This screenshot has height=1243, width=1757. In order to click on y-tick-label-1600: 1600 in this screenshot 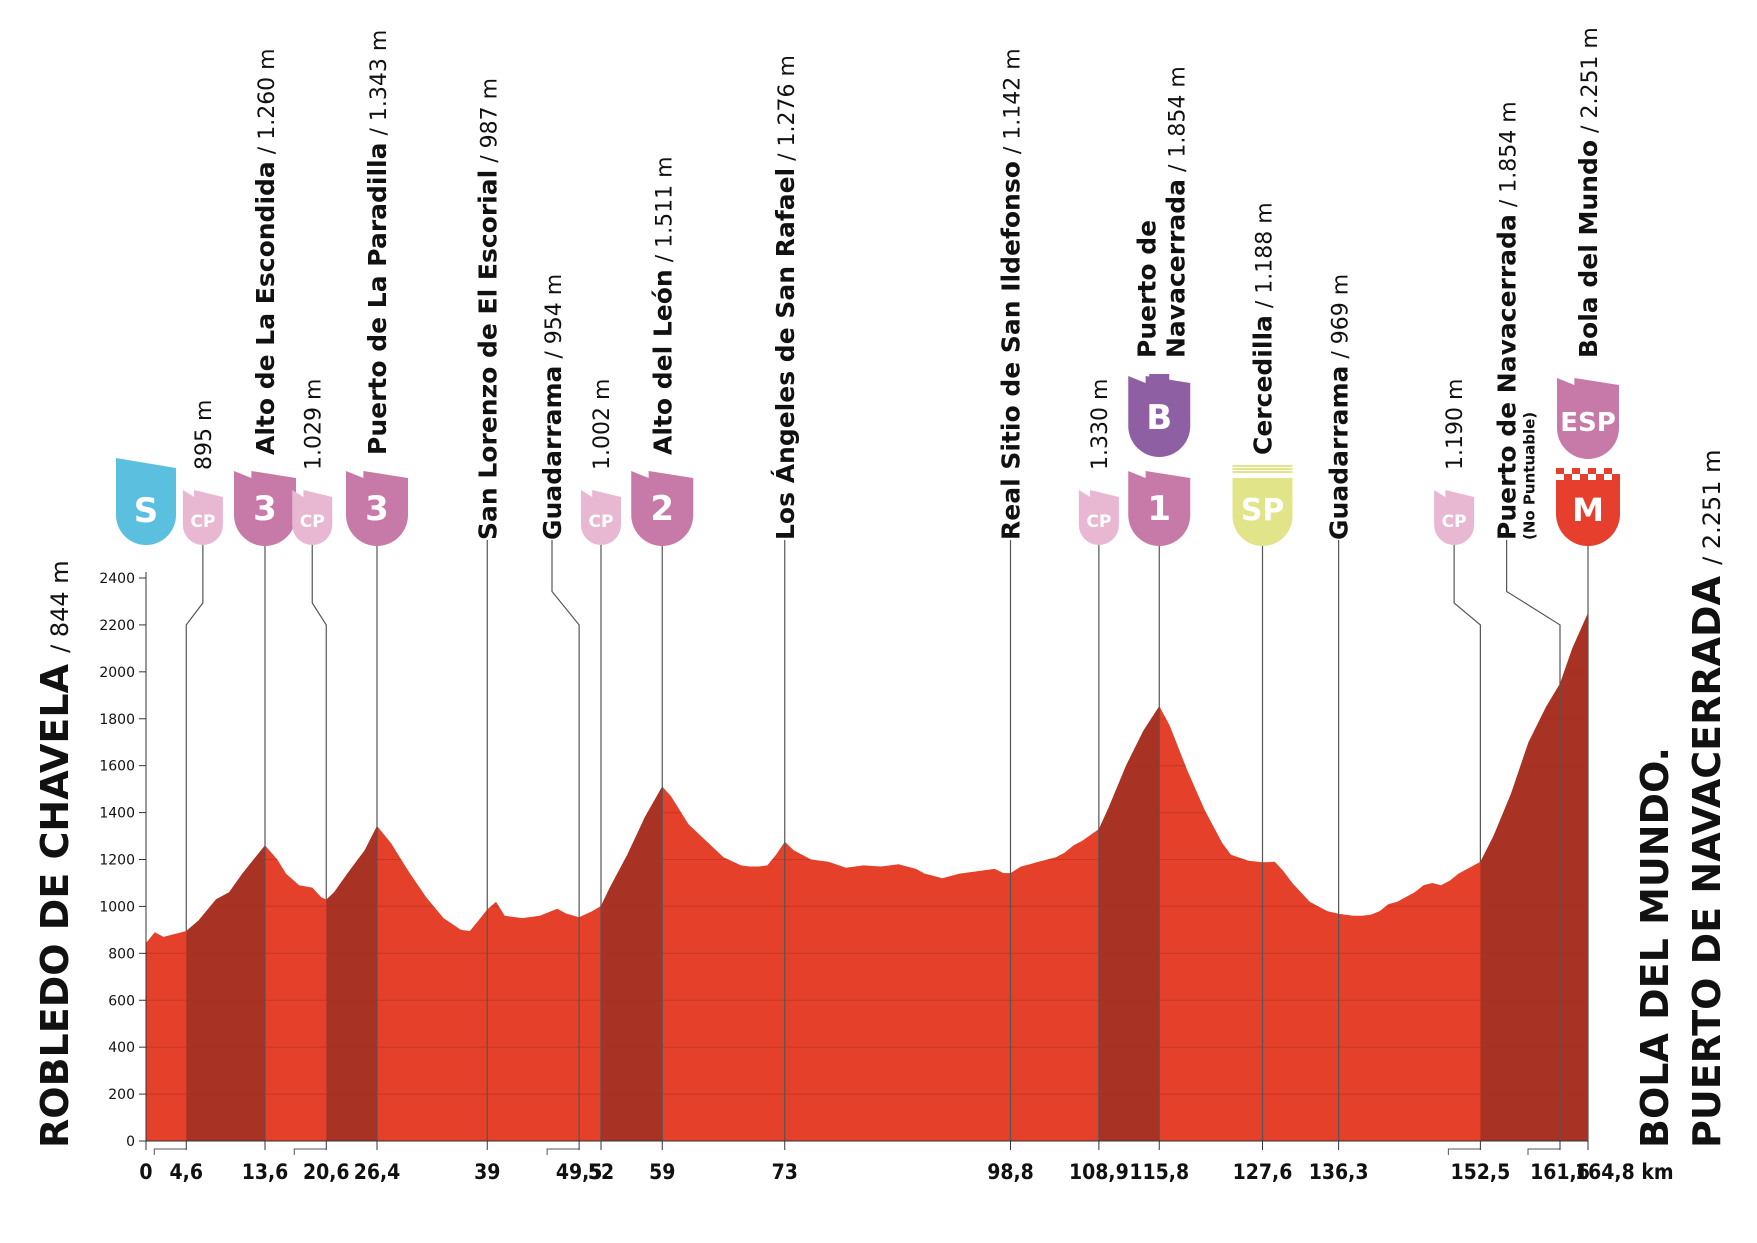, I will do `click(117, 767)`.